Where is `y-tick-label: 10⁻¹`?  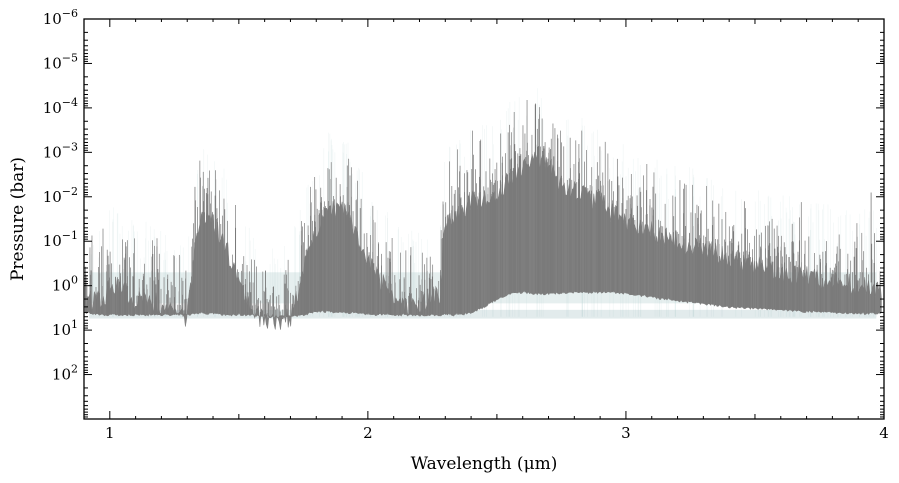
y-tick-label: 10⁻¹ is located at coordinates (60, 239).